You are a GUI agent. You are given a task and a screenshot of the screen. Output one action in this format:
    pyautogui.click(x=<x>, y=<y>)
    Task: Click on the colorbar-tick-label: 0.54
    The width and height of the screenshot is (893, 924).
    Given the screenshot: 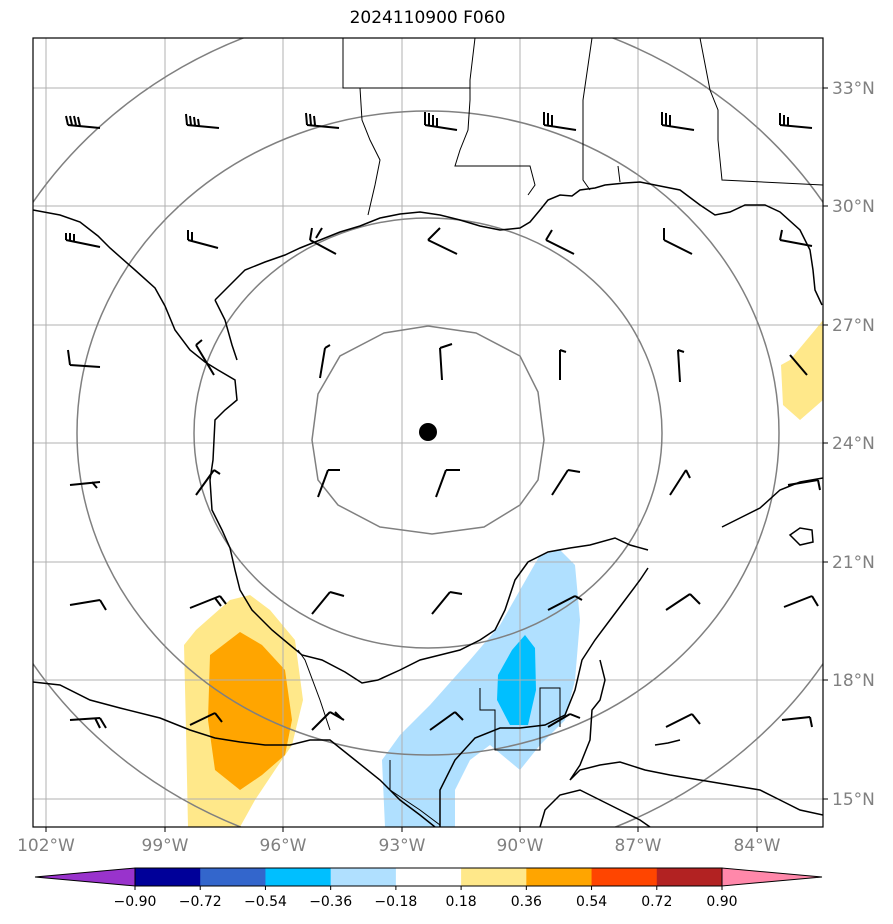 What is the action you would take?
    pyautogui.click(x=591, y=902)
    